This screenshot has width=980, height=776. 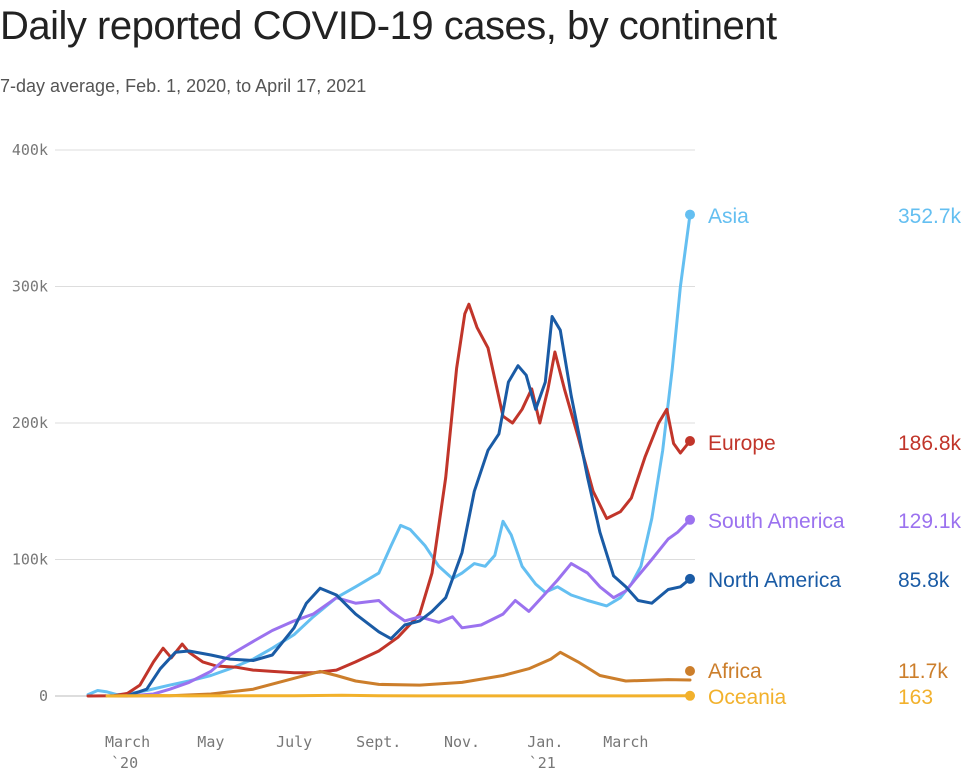 I want to click on y-axis-ticks: 0 100k 200k 300k 400k, so click(x=30, y=423).